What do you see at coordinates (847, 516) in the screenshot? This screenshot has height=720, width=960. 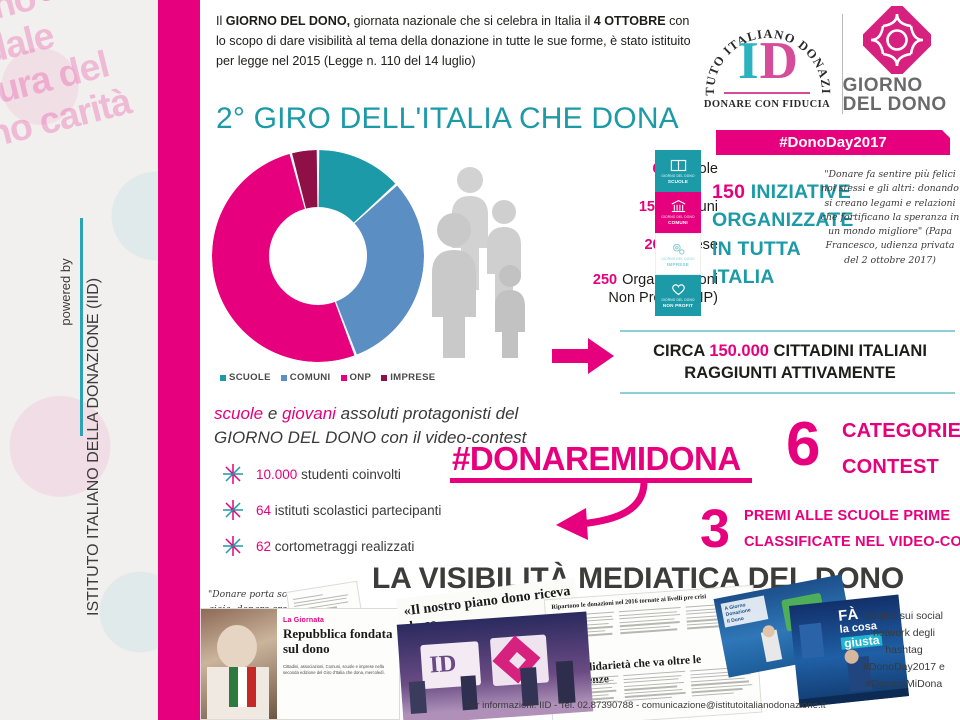 I see `premi-line1: PREMI ALLE SCUOLE PRIME` at bounding box center [847, 516].